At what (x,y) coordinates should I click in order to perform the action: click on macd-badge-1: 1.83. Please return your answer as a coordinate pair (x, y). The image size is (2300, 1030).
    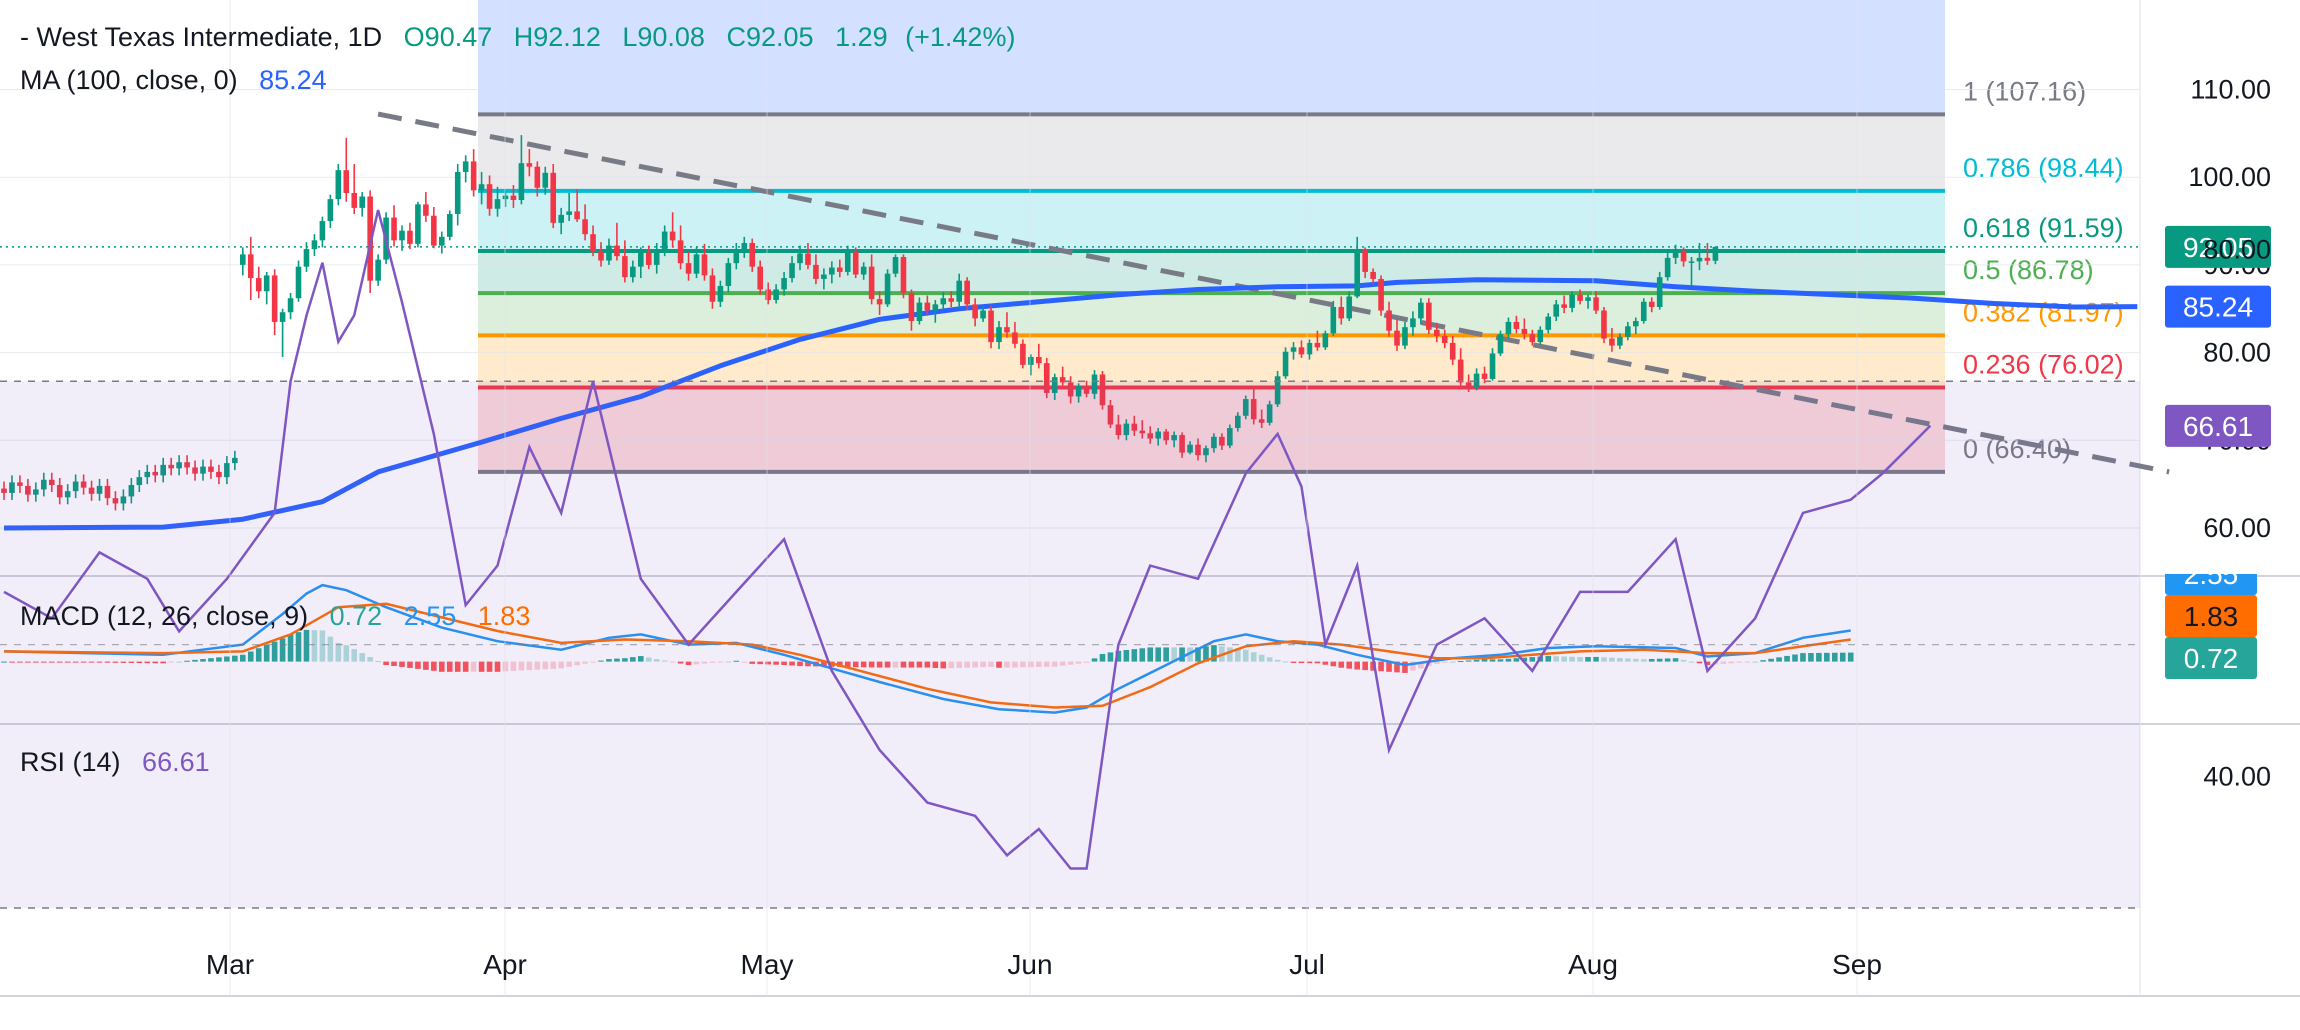
    Looking at the image, I should click on (2211, 616).